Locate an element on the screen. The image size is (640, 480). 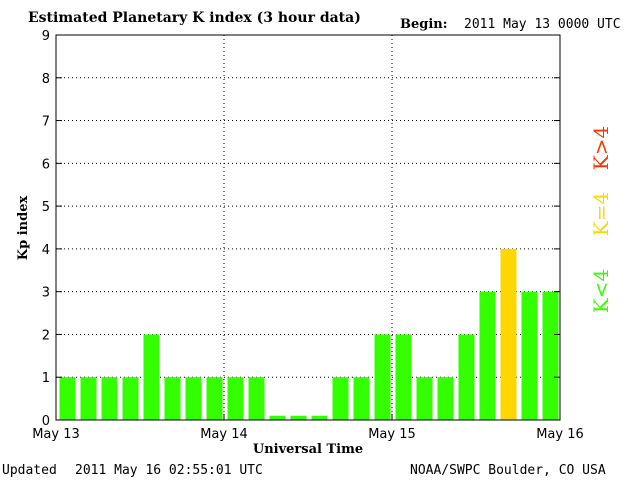
y-tick-label: 1 is located at coordinates (46, 378).